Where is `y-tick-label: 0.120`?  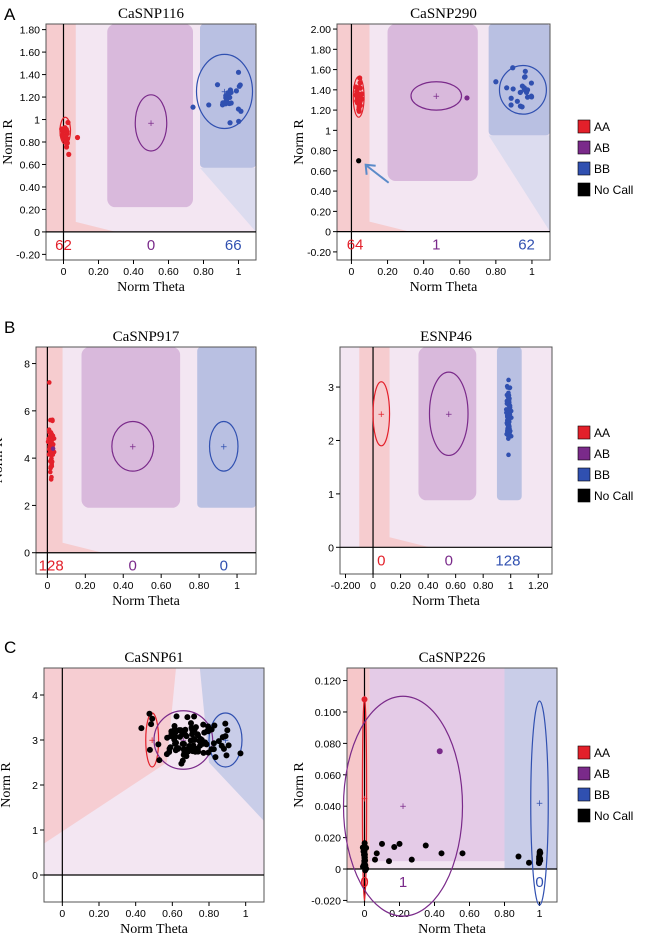 y-tick-label: 0.120 is located at coordinates (328, 682).